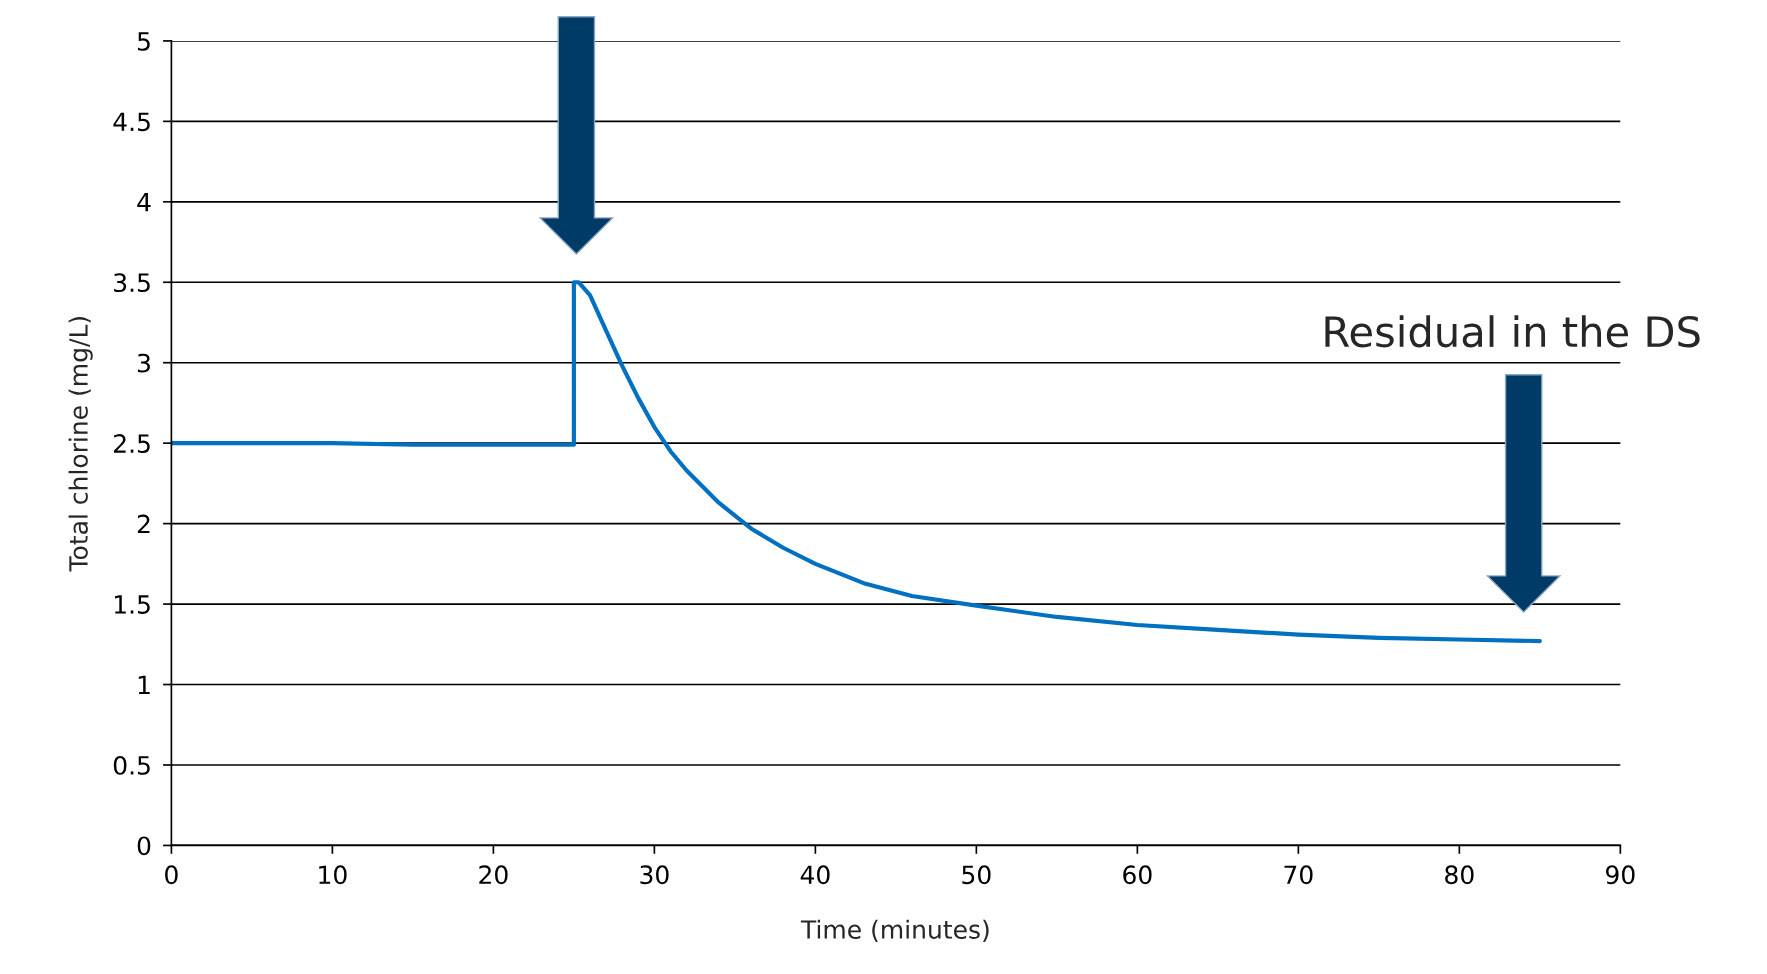 The height and width of the screenshot is (974, 1767). Describe the element at coordinates (815, 875) in the screenshot. I see `x-tick-label: 40` at that location.